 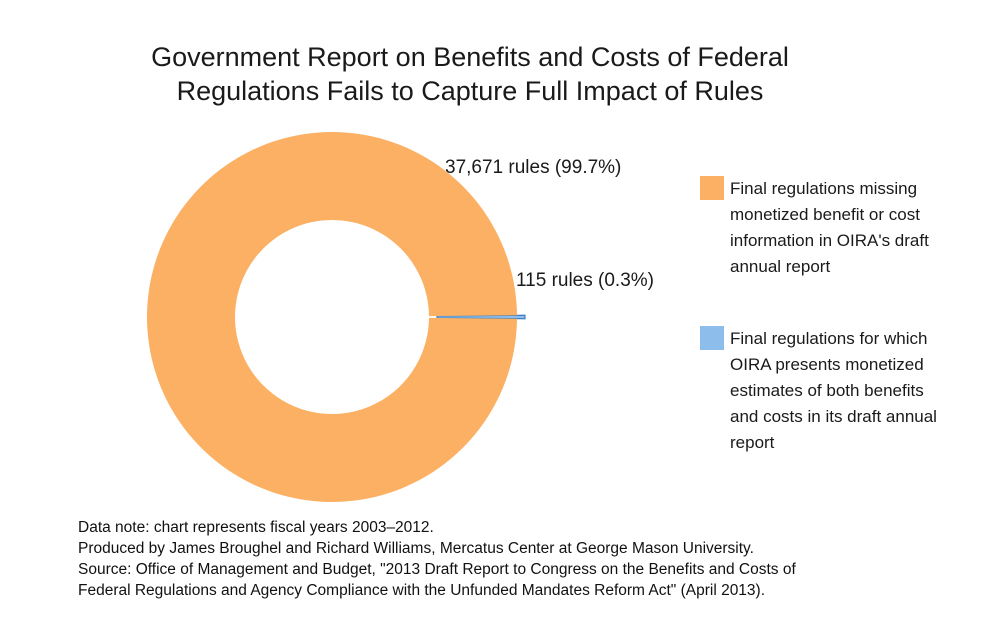 What do you see at coordinates (827, 390) in the screenshot?
I see `legend-text-monetized-line-3: estimates of both benefits` at bounding box center [827, 390].